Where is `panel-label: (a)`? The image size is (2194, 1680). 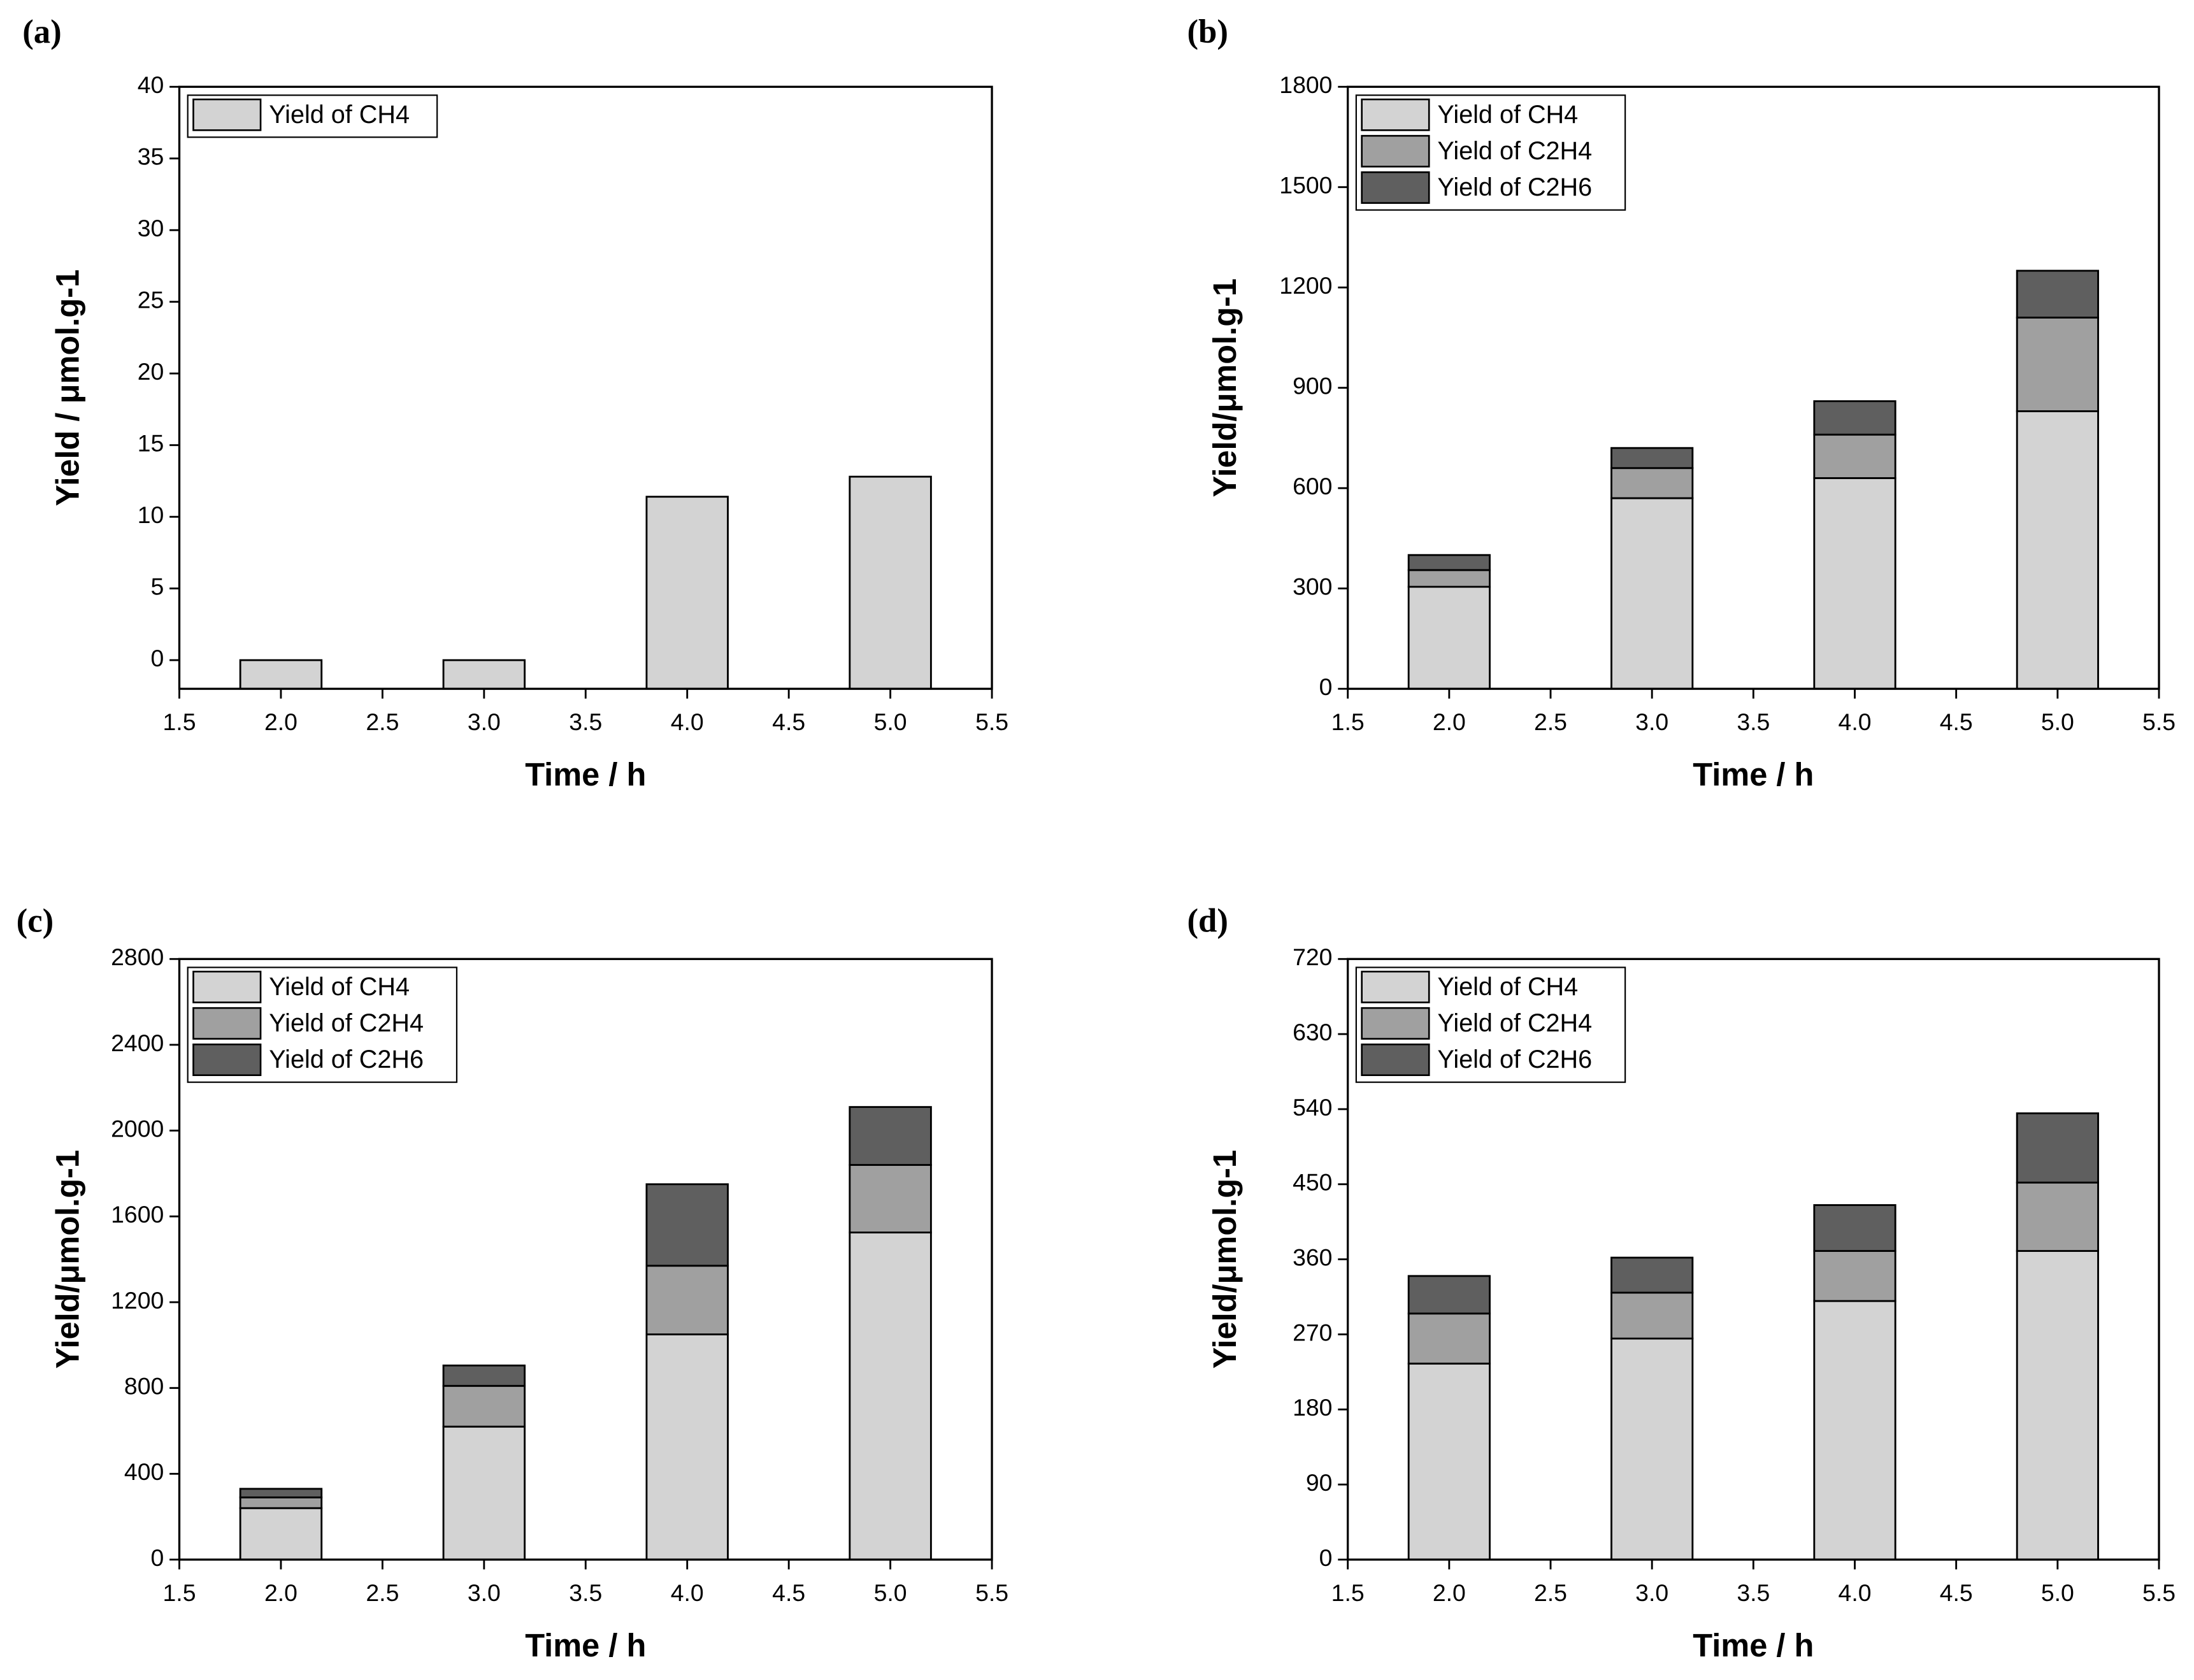 panel-label: (a) is located at coordinates (42, 31).